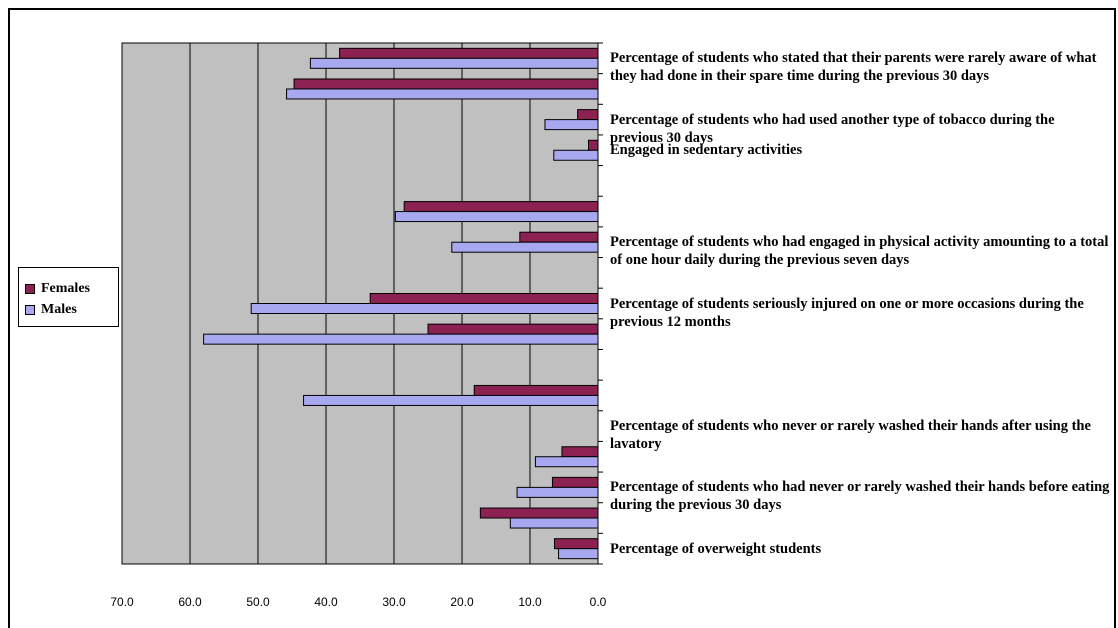  I want to click on legend: Females Males, so click(68, 297).